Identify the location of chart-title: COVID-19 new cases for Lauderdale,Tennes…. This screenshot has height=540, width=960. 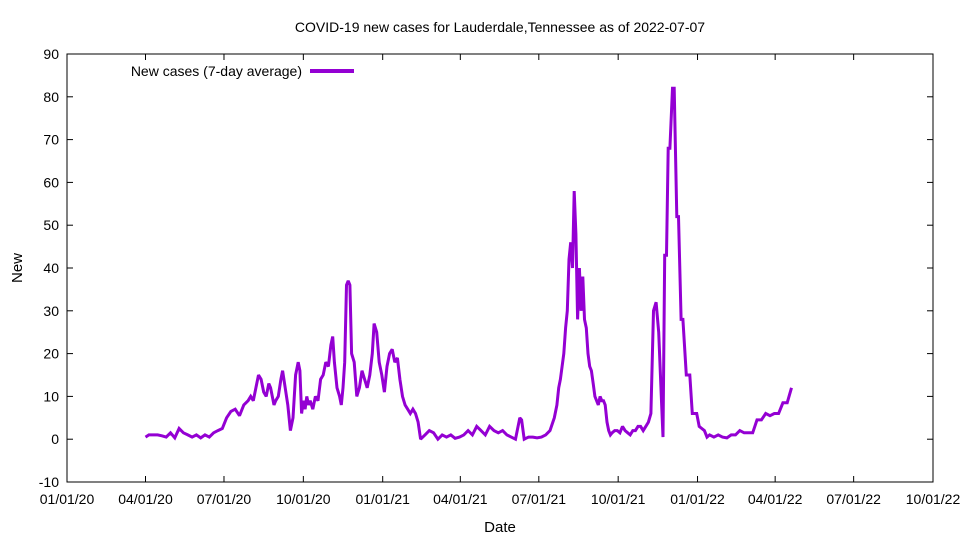
(500, 27).